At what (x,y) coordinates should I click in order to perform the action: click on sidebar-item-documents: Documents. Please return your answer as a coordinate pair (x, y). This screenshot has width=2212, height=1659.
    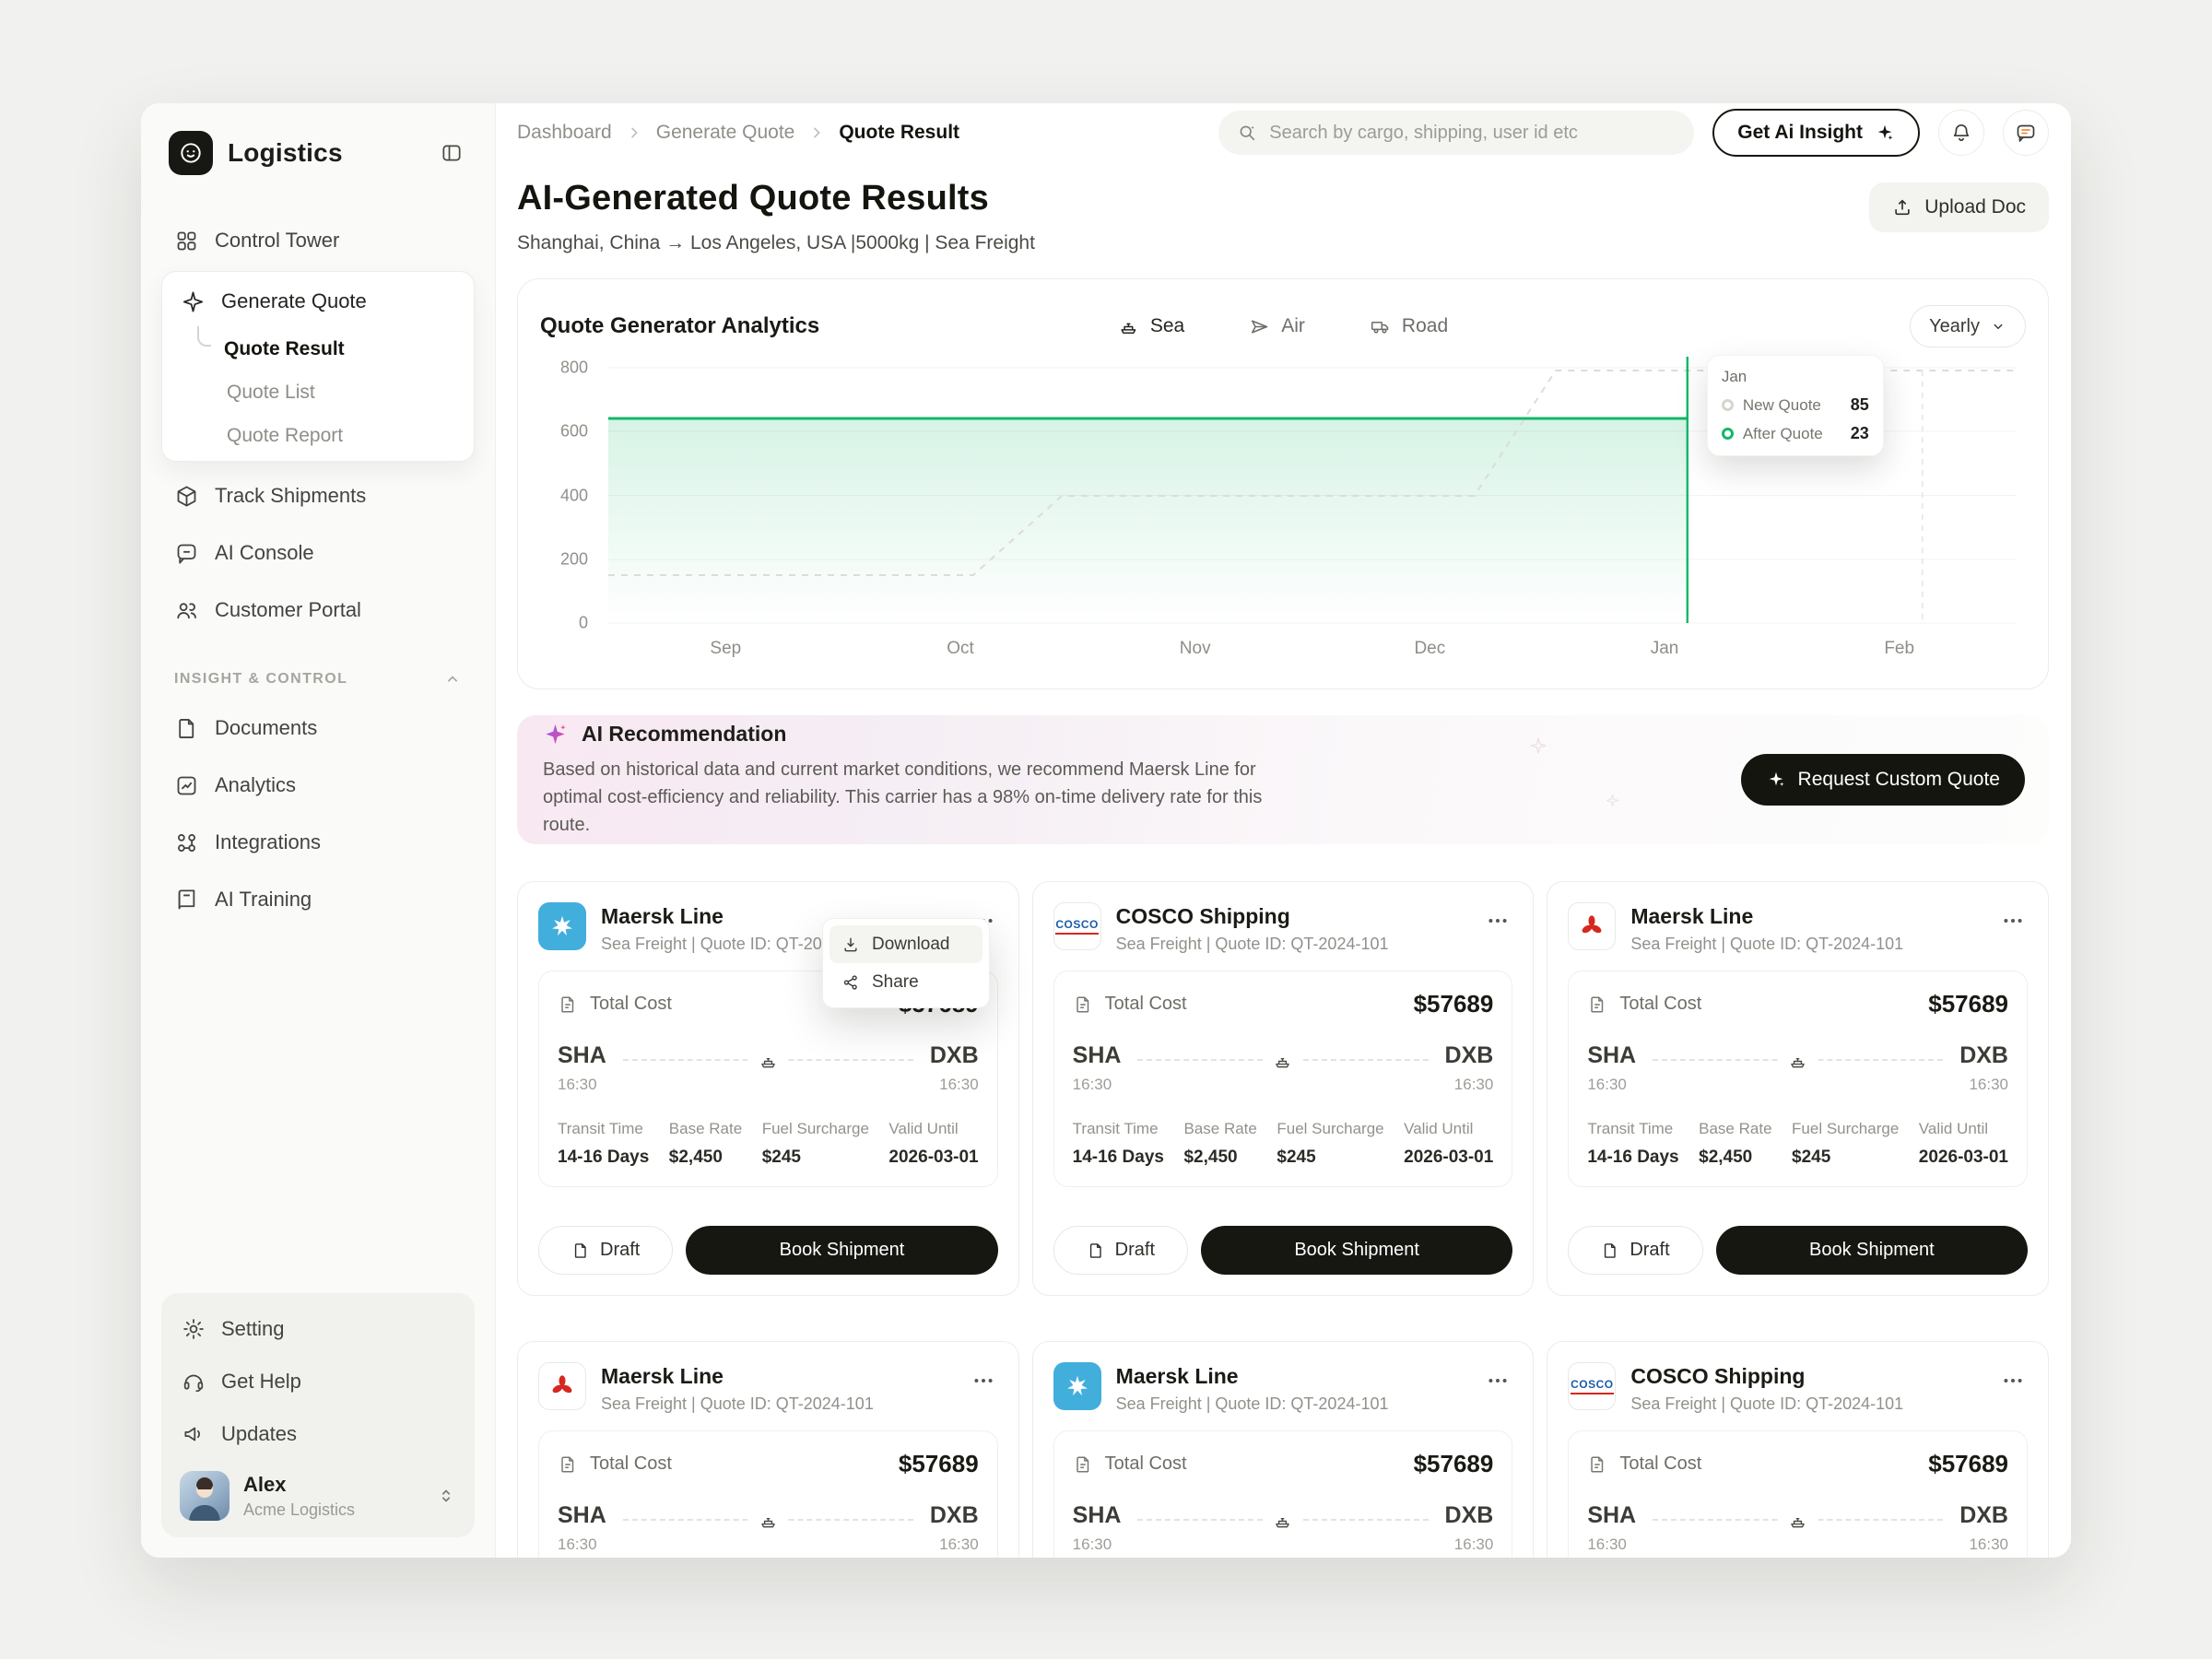
    Looking at the image, I should click on (318, 728).